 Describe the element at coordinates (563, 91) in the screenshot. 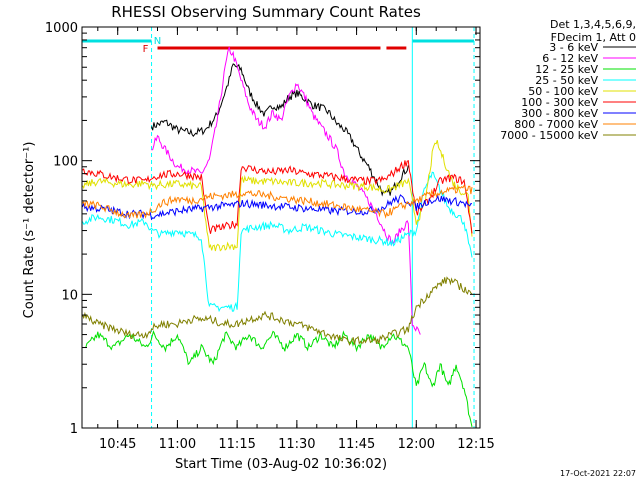

I see `legend-label-4: 50 - 100 keV` at that location.